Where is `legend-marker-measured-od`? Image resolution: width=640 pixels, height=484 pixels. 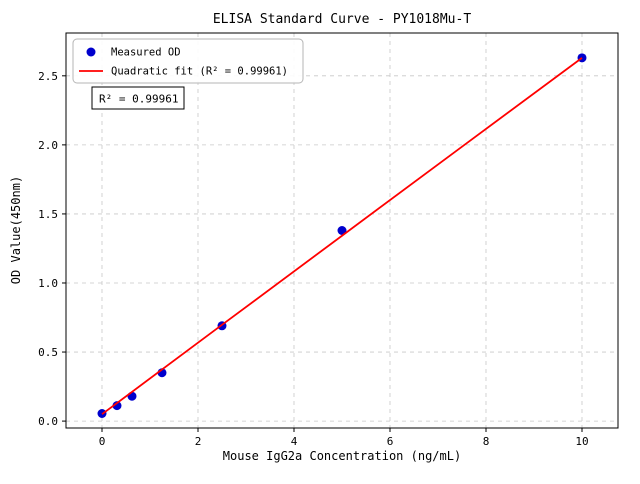
legend-marker-measured-od is located at coordinates (91, 52).